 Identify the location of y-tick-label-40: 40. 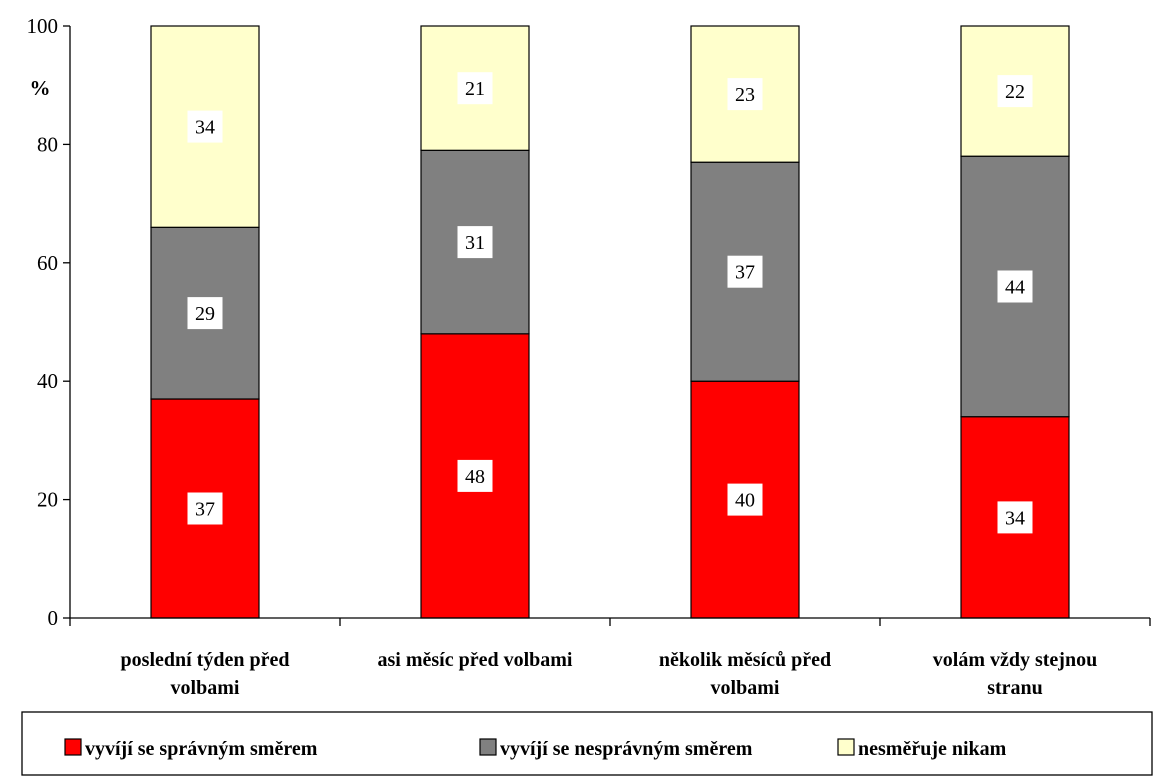
(47, 381).